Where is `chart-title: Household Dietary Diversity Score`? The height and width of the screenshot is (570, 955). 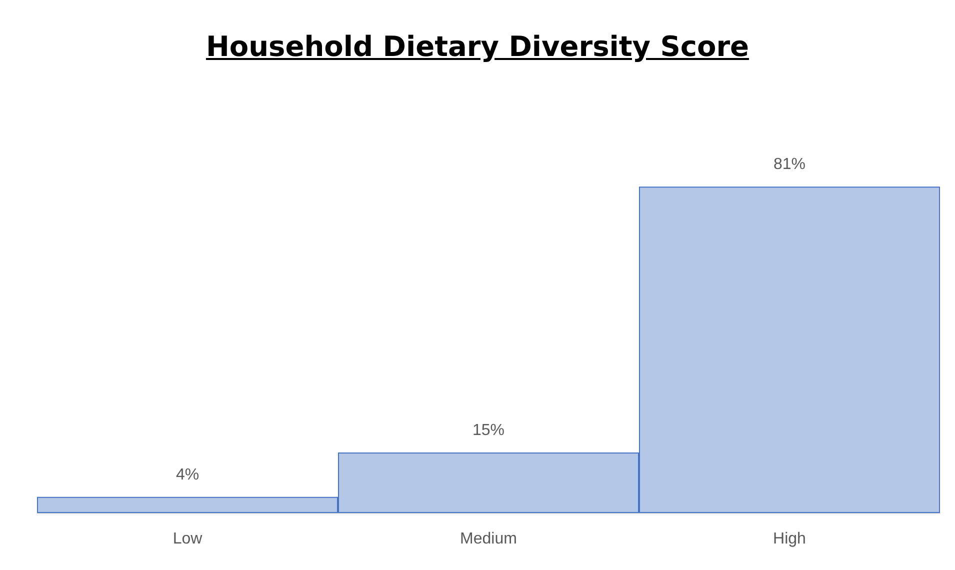
chart-title: Household Dietary Diversity Score is located at coordinates (477, 46).